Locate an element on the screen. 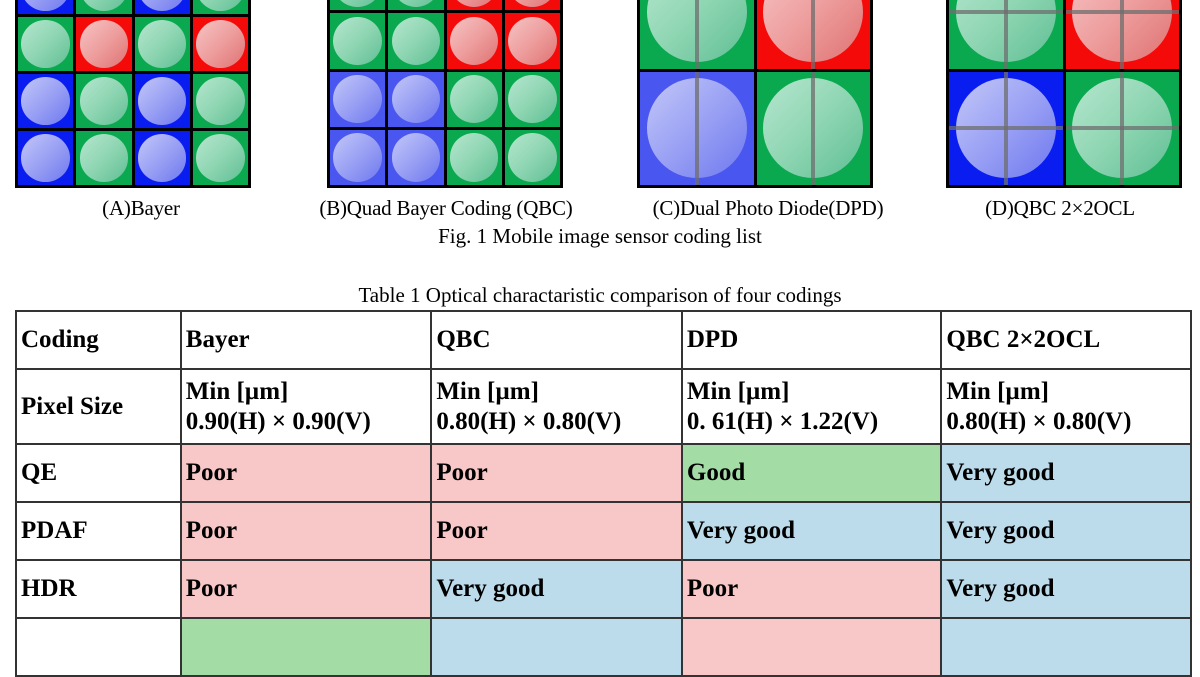  pixel-size-value: 0.80(H) × 0.80(V) is located at coordinates (1039, 421).